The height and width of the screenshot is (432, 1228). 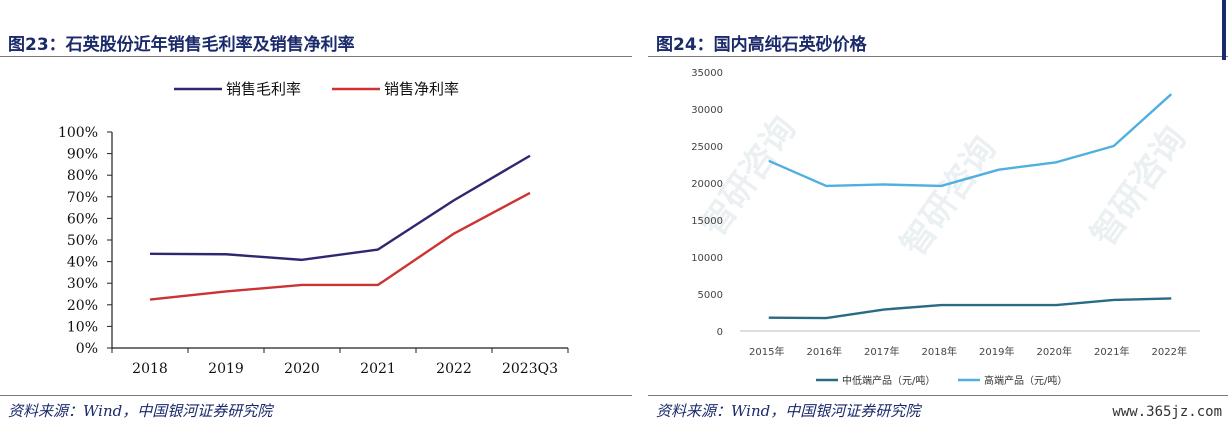 I want to click on legend-label-2: 高端产品（元/吨）, so click(x=1025, y=380).